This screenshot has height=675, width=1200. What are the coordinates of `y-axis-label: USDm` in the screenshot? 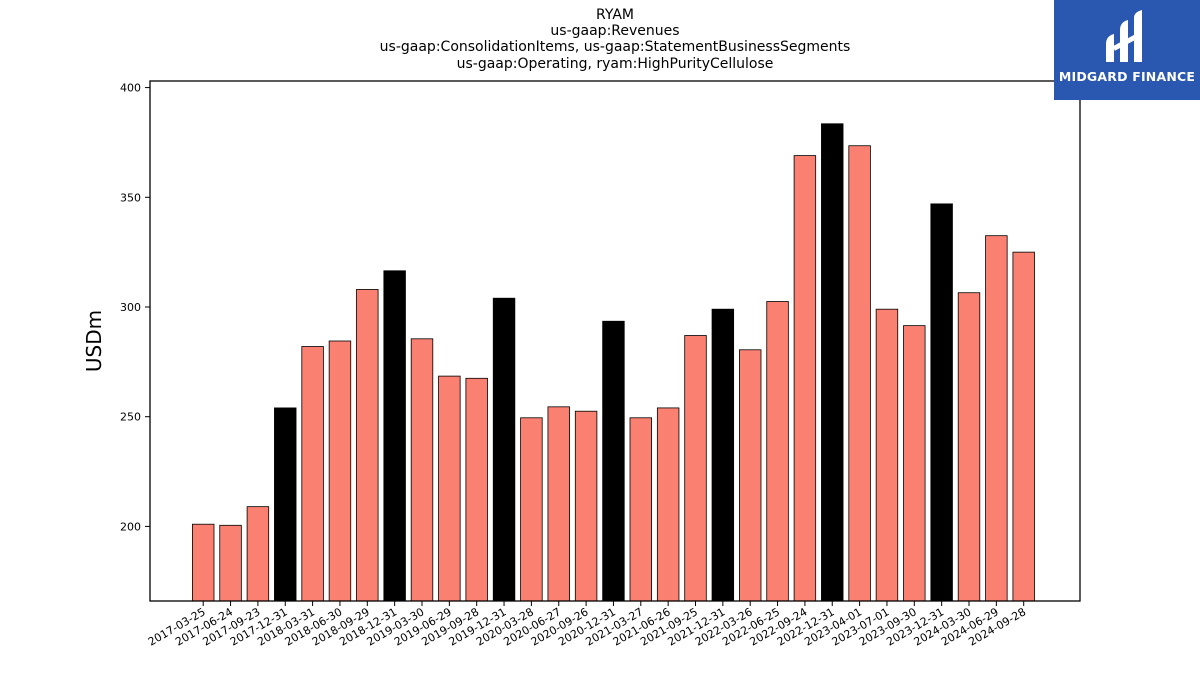 It's located at (94, 341).